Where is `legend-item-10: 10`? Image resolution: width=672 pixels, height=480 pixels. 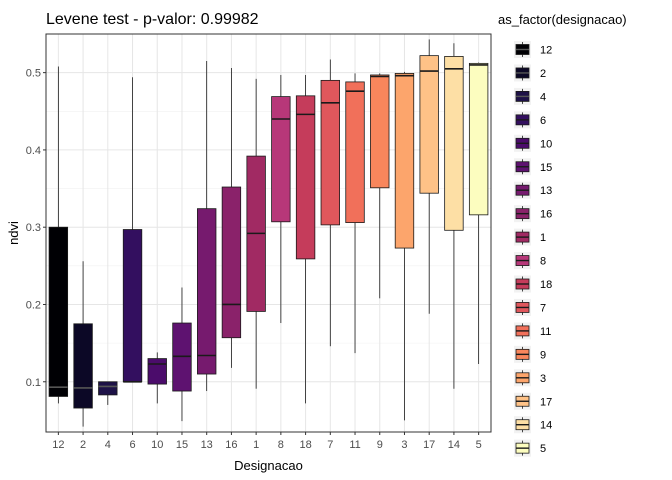
legend-item-10: 10 is located at coordinates (533, 143).